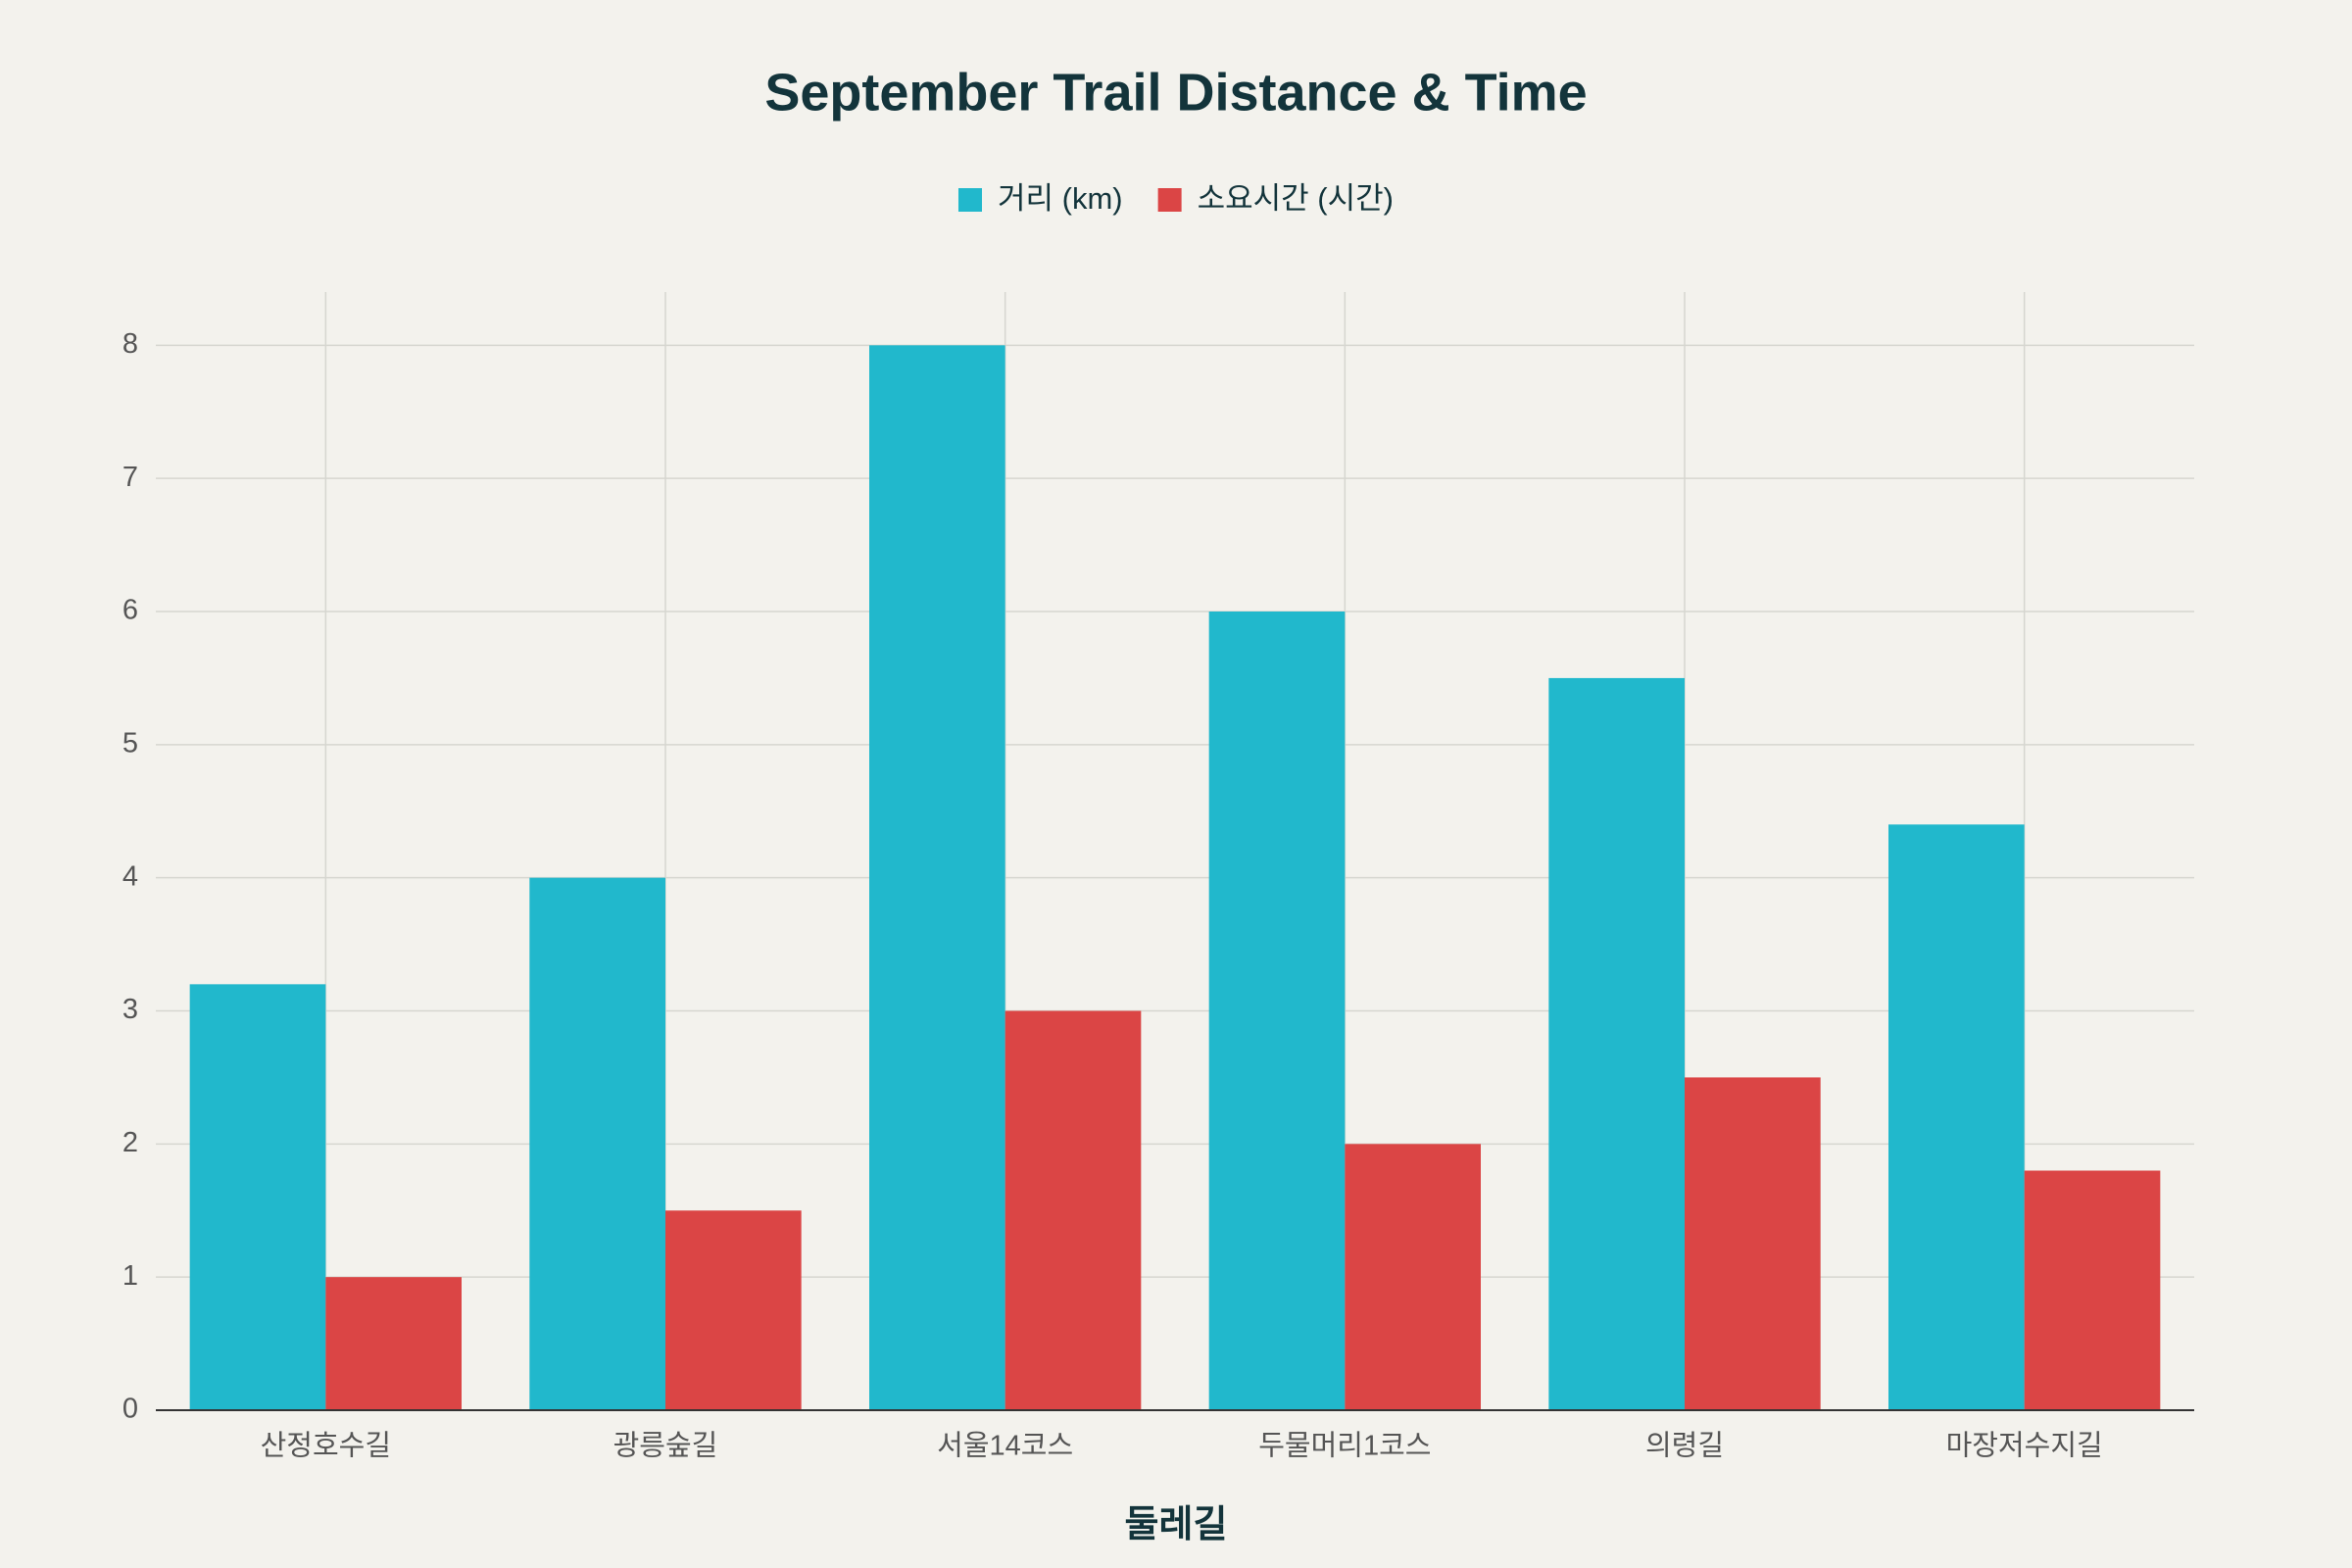 This screenshot has width=2352, height=1568. Describe the element at coordinates (130, 344) in the screenshot. I see `y-tick-label: 8` at that location.